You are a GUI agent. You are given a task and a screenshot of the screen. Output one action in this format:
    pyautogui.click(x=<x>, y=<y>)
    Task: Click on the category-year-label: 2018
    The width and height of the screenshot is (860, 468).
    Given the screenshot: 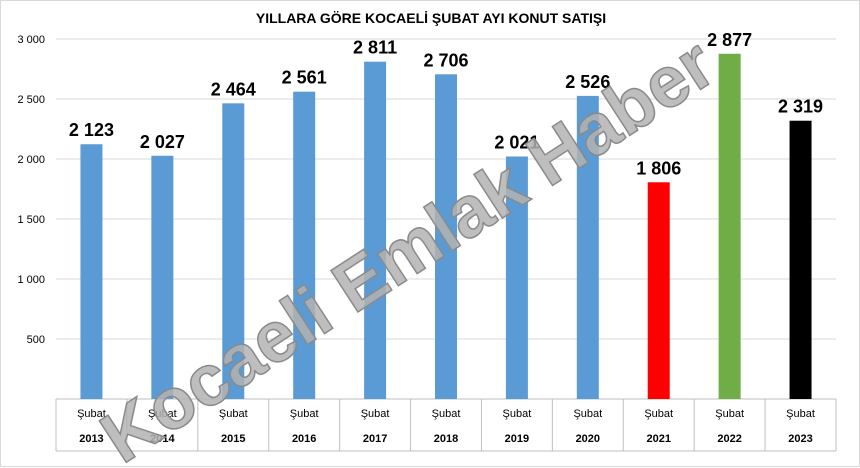 What is the action you would take?
    pyautogui.click(x=446, y=439)
    